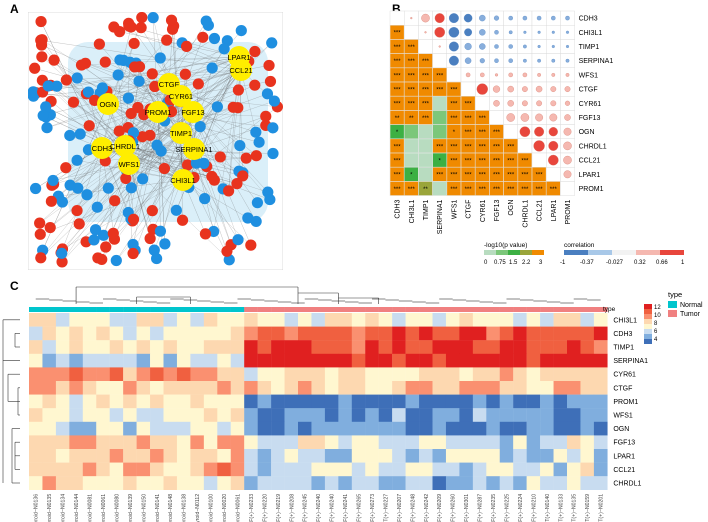 The height and width of the screenshot is (522, 708). Describe the element at coordinates (193, 149) in the screenshot. I see `hub-label: SERPINA1` at that location.